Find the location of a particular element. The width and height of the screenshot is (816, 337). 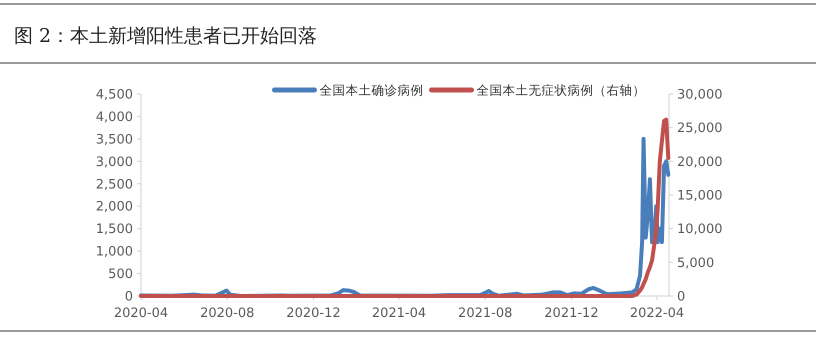

y-tick-label: 2,000 is located at coordinates (114, 207).